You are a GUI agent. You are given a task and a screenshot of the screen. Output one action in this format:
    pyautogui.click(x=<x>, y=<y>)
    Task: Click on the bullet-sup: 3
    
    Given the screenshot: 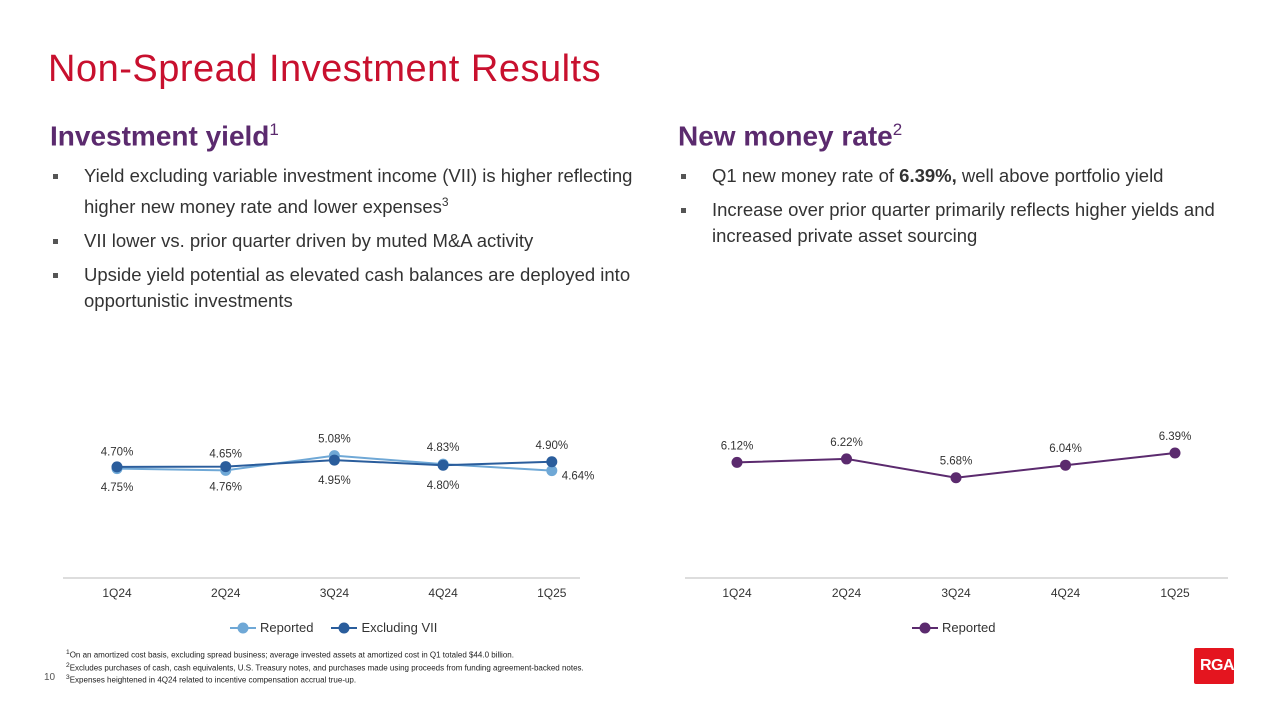 What is the action you would take?
    pyautogui.click(x=445, y=202)
    